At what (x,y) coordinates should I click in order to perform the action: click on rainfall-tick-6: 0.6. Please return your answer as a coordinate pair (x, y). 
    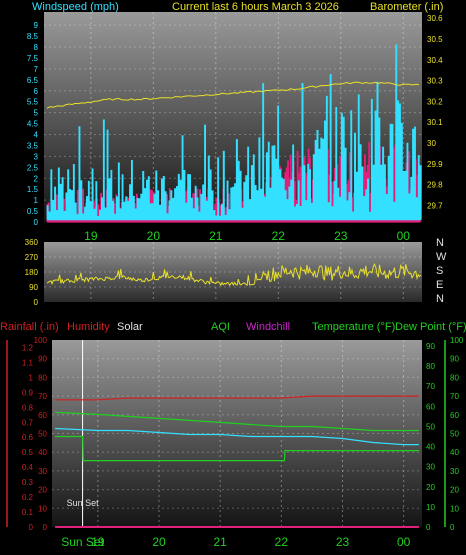
    Looking at the image, I should click on (28, 437).